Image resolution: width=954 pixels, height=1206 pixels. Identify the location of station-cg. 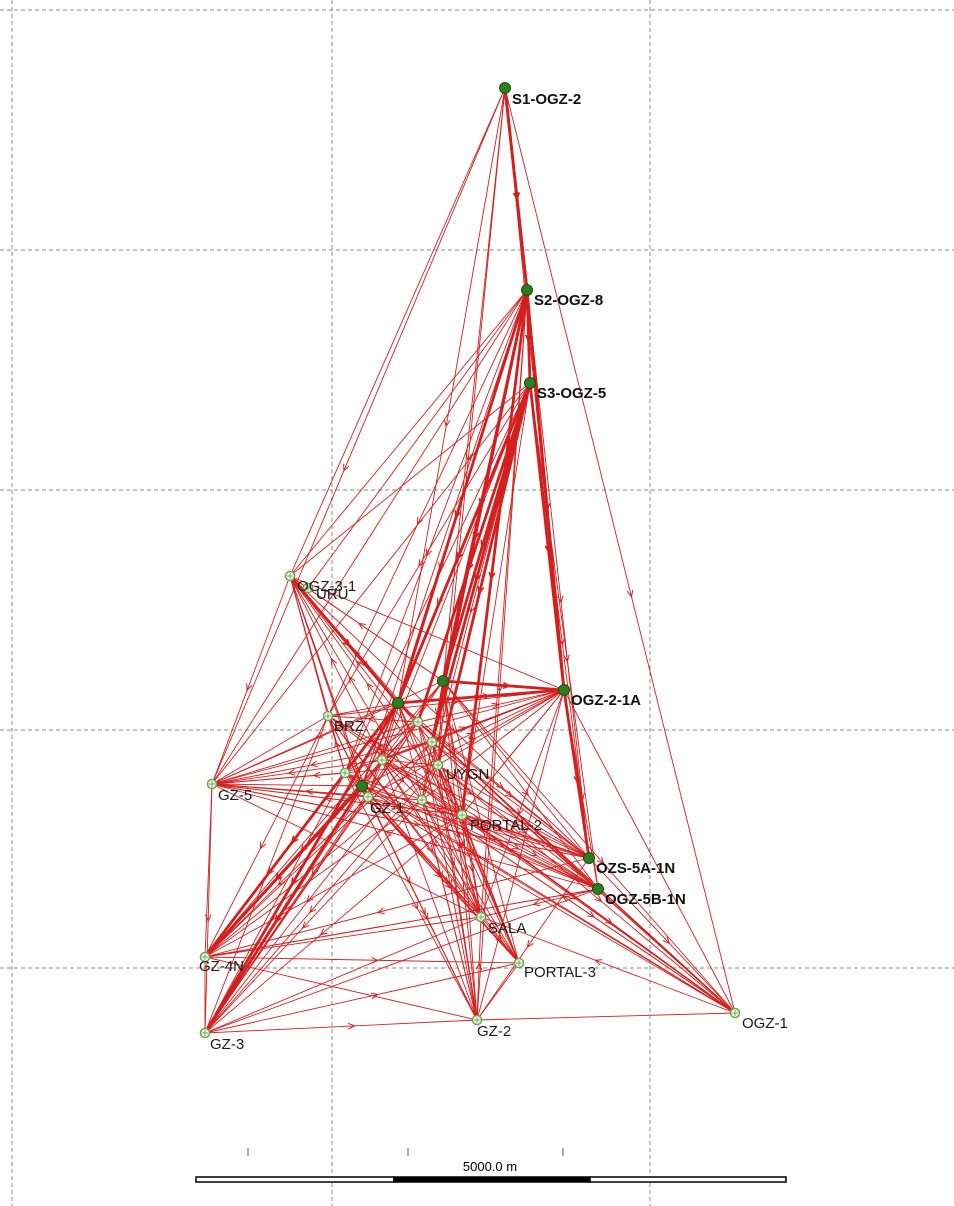
(345, 773).